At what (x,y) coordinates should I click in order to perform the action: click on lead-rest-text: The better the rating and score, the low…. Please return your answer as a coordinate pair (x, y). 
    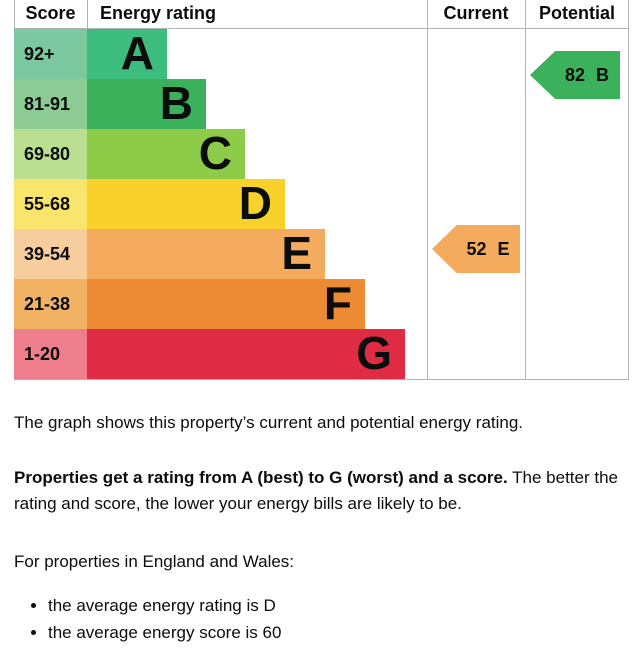
    Looking at the image, I should click on (316, 490).